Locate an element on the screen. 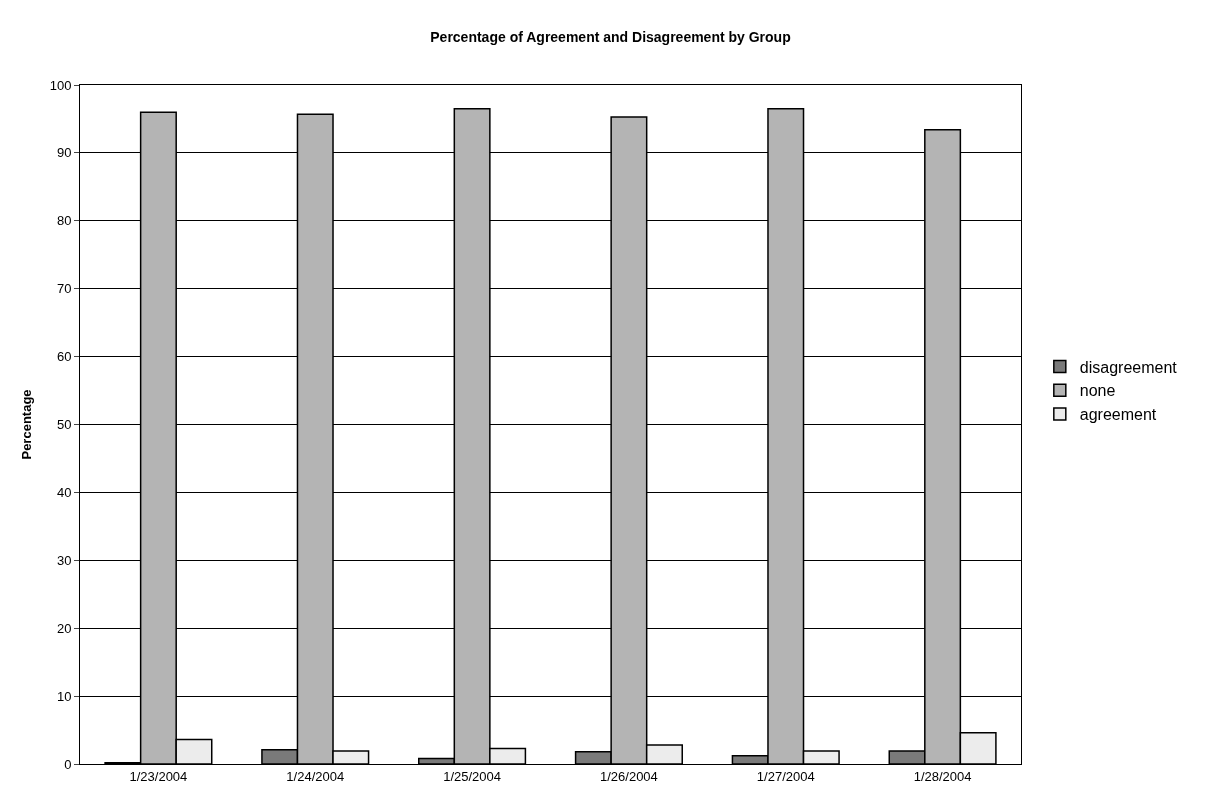 The height and width of the screenshot is (804, 1221). x-tick-label: 1/28/2004 is located at coordinates (942, 776).